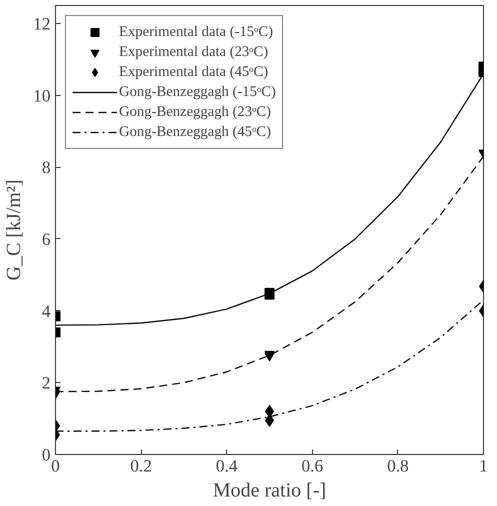  Describe the element at coordinates (196, 32) in the screenshot. I see `legend-label: Experimental data (-15ᵒC)` at that location.